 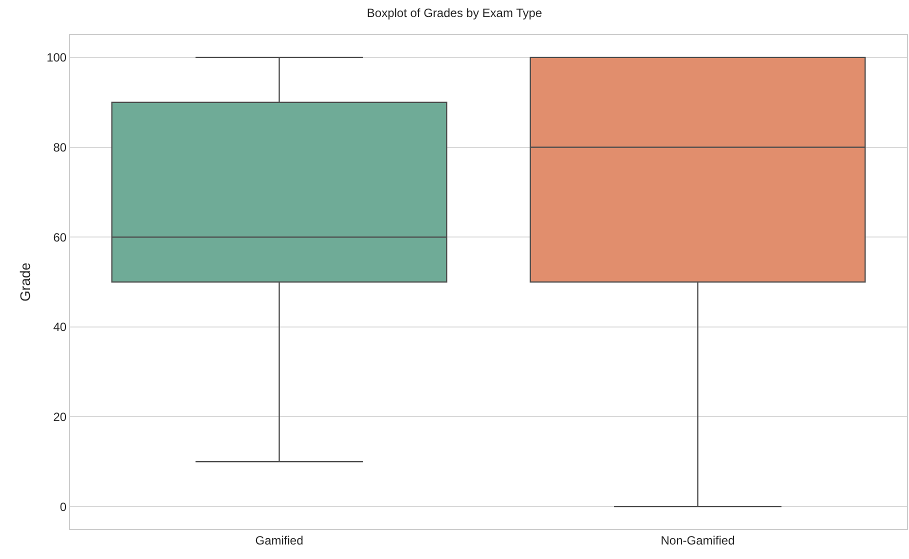 What do you see at coordinates (279, 540) in the screenshot?
I see `x-tick-label: Gamified` at bounding box center [279, 540].